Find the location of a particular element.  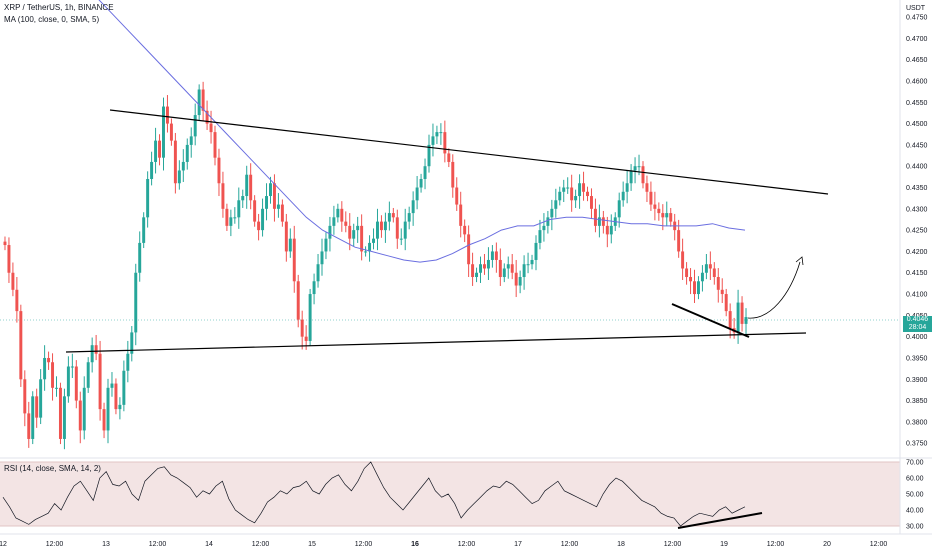

projection-arrow-path is located at coordinates (774, 290).